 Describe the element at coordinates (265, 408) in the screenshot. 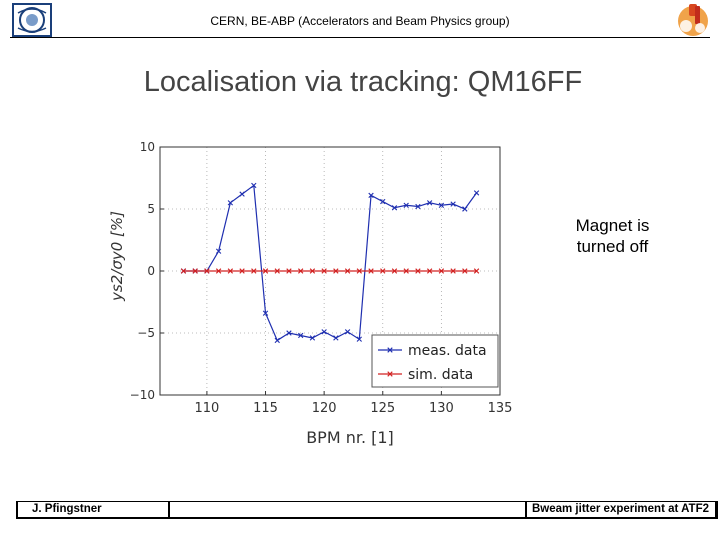

I see `x-tick-label: 115` at that location.